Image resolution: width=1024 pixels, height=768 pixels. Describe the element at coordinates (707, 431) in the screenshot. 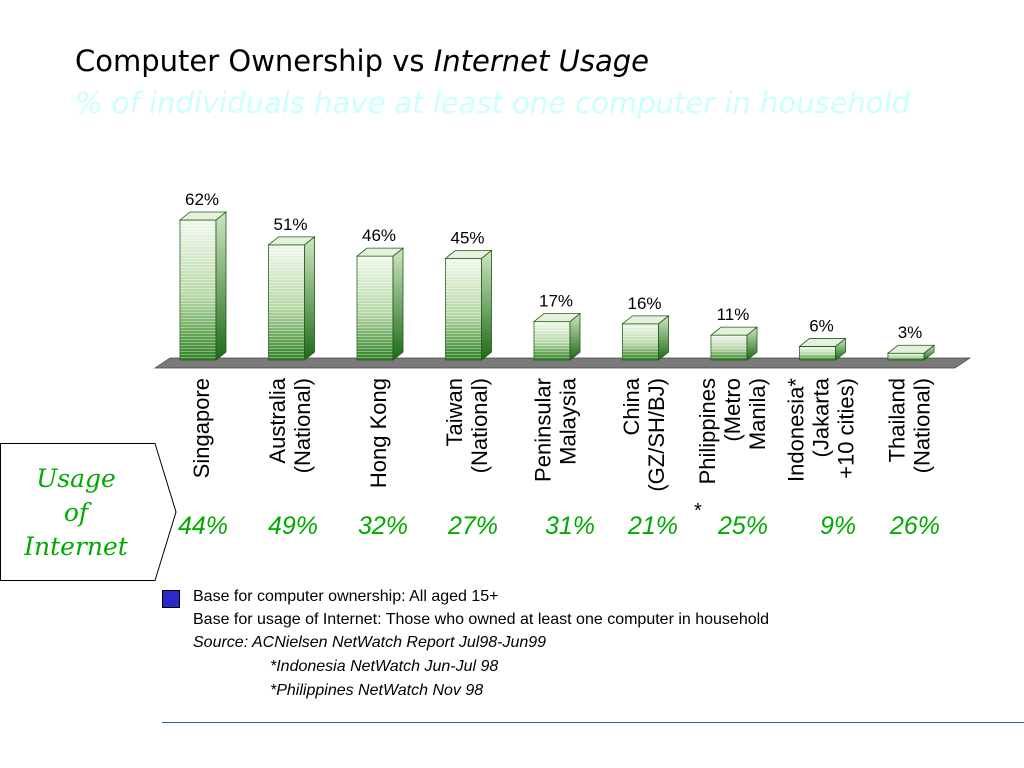

I see `category-label-line: Philippines` at that location.